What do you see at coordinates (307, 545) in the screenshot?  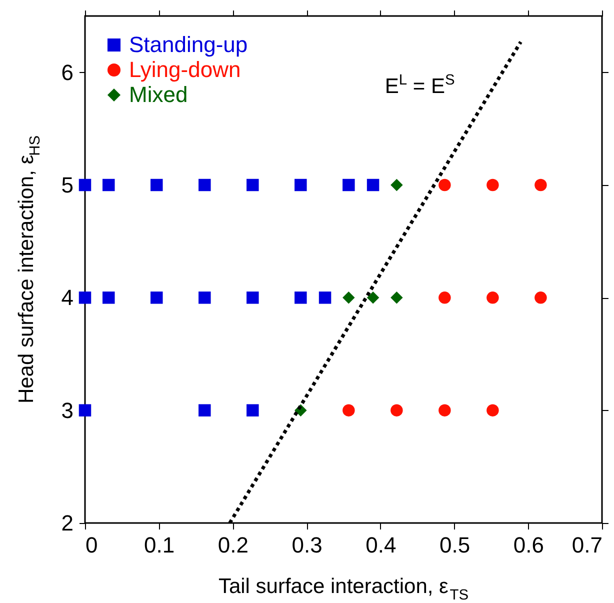 I see `x-tick-label: 0.3` at bounding box center [307, 545].